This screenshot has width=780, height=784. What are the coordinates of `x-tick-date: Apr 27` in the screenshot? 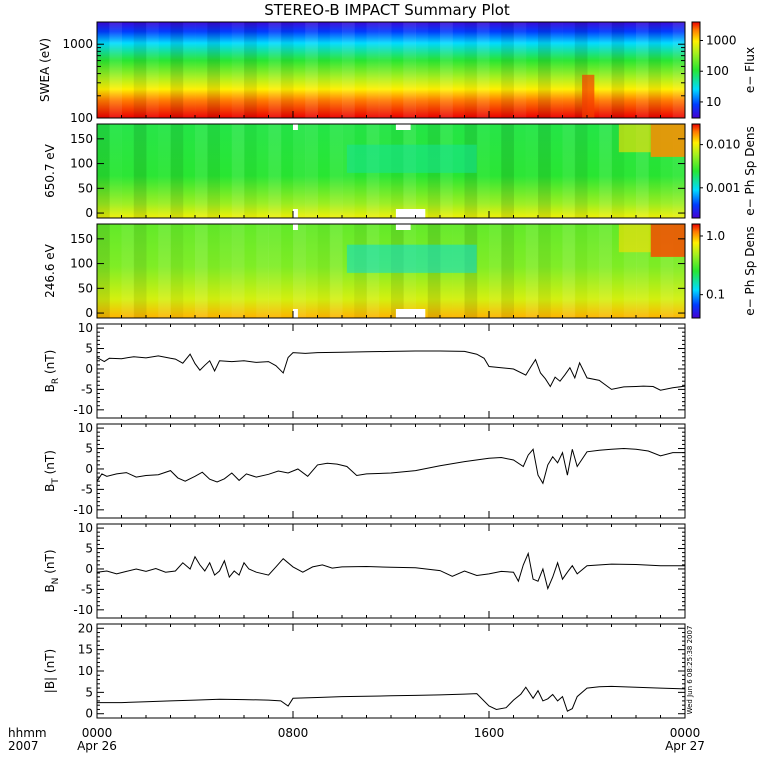 It's located at (685, 746).